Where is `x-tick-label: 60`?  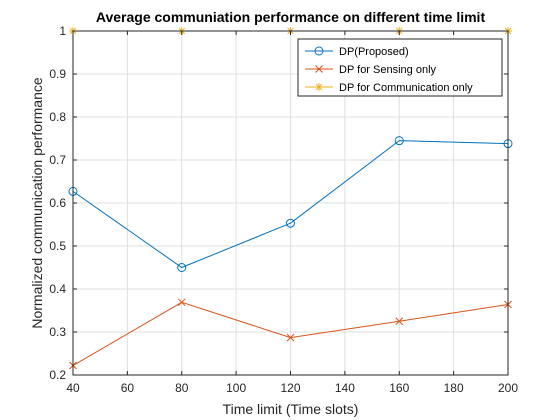
x-tick-label: 60 is located at coordinates (128, 388).